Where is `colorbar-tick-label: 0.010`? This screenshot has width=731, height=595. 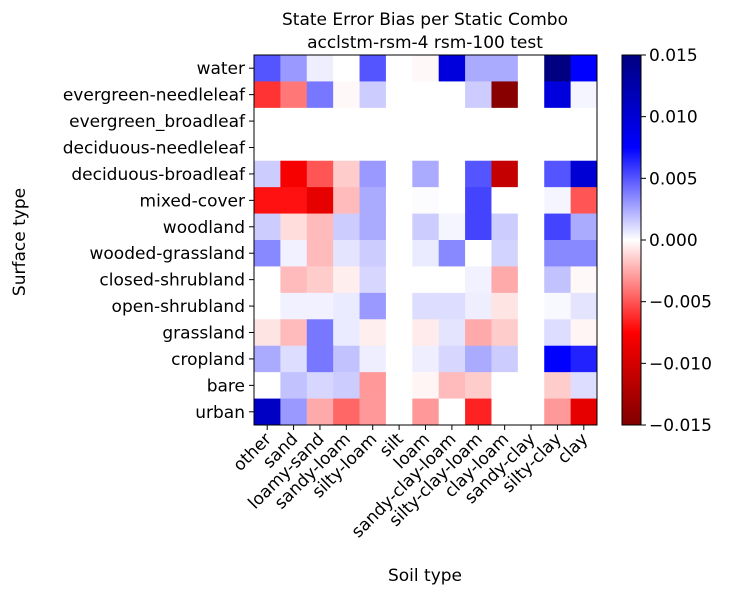
colorbar-tick-label: 0.010 is located at coordinates (673, 118).